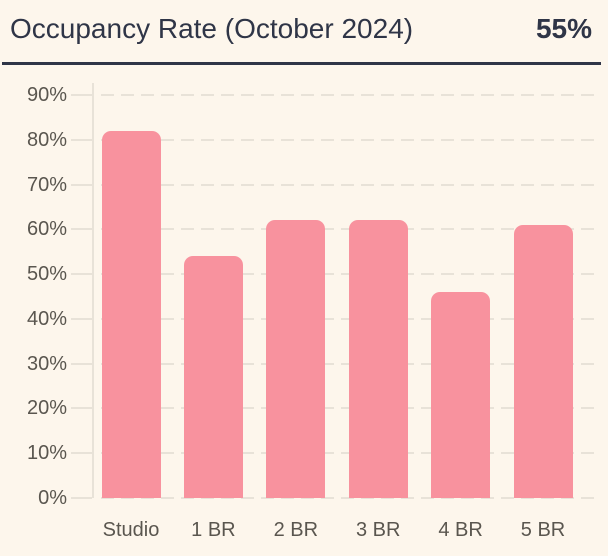 This screenshot has height=556, width=608. What do you see at coordinates (93, 290) in the screenshot?
I see `y-axis-line` at bounding box center [93, 290].